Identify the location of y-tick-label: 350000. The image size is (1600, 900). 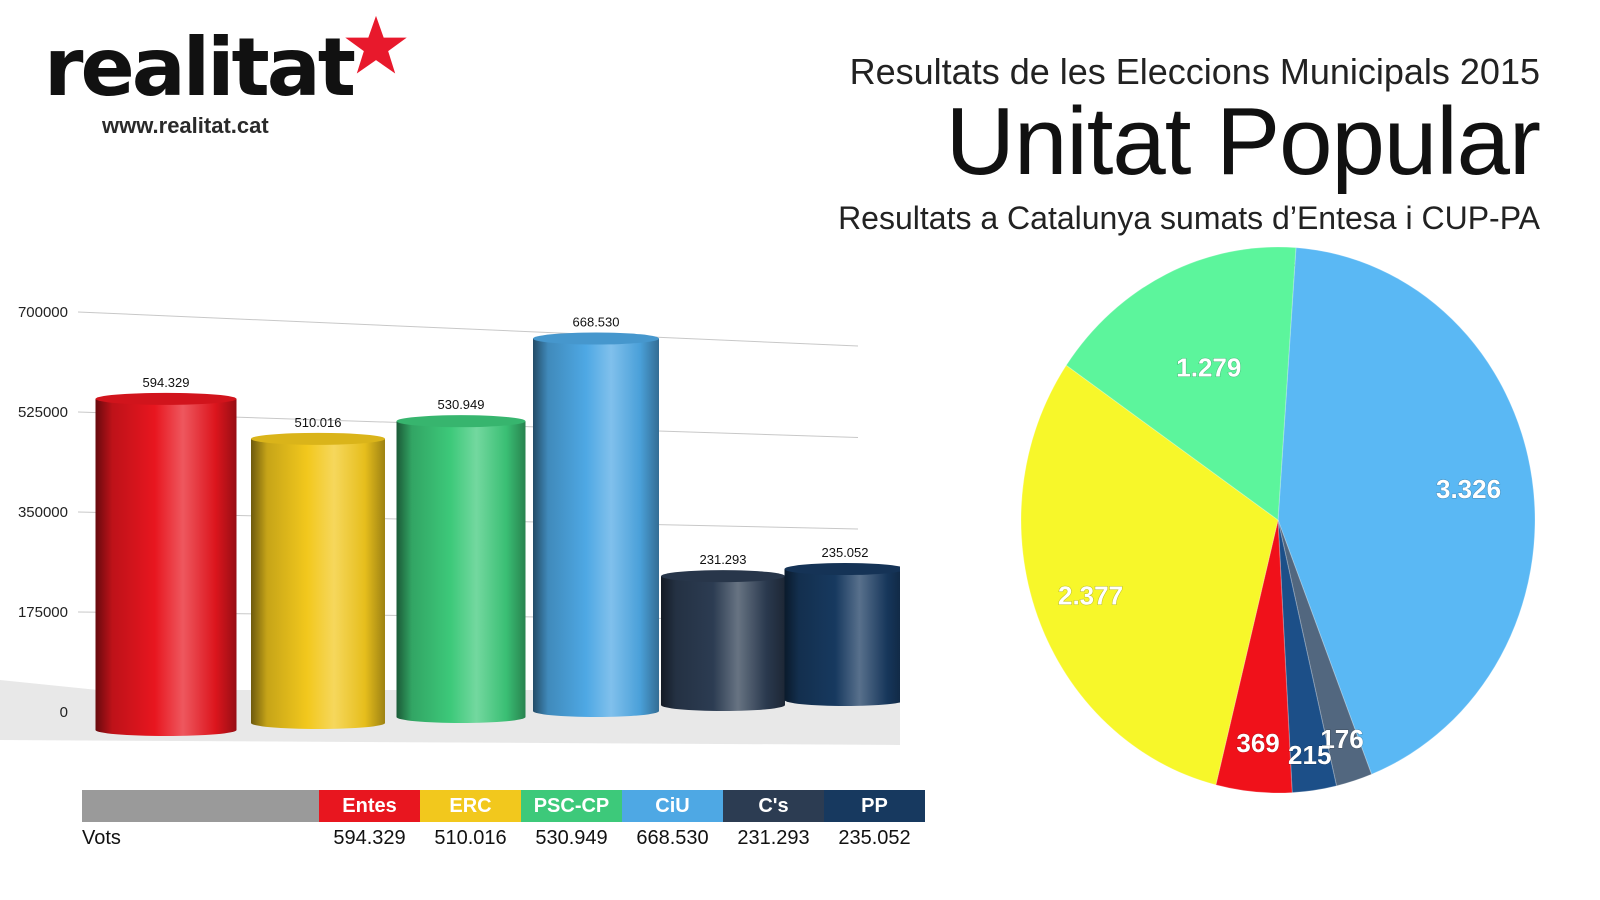
(43, 512).